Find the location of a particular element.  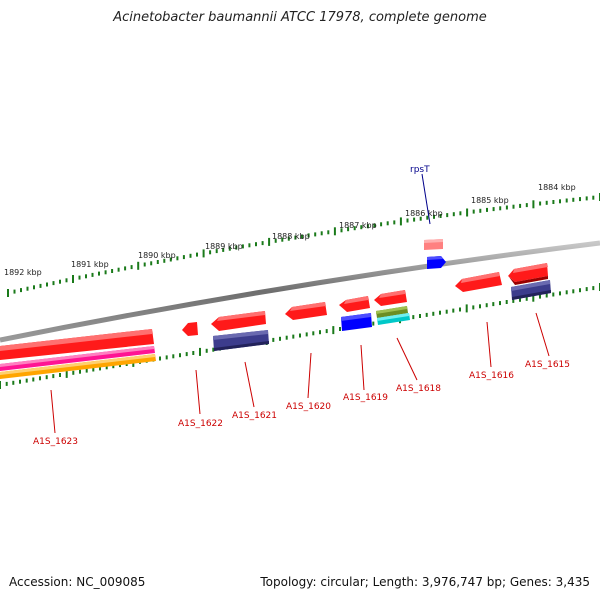

gene-label-a1s-1620: A1S_1620 is located at coordinates (308, 407).